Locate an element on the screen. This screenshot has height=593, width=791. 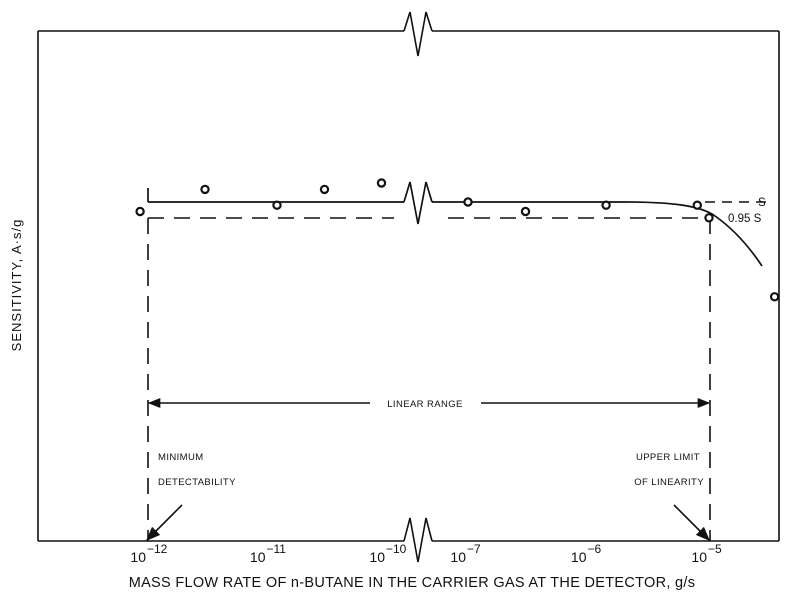
x-tick-label: 10 −5 is located at coordinates (706, 553).